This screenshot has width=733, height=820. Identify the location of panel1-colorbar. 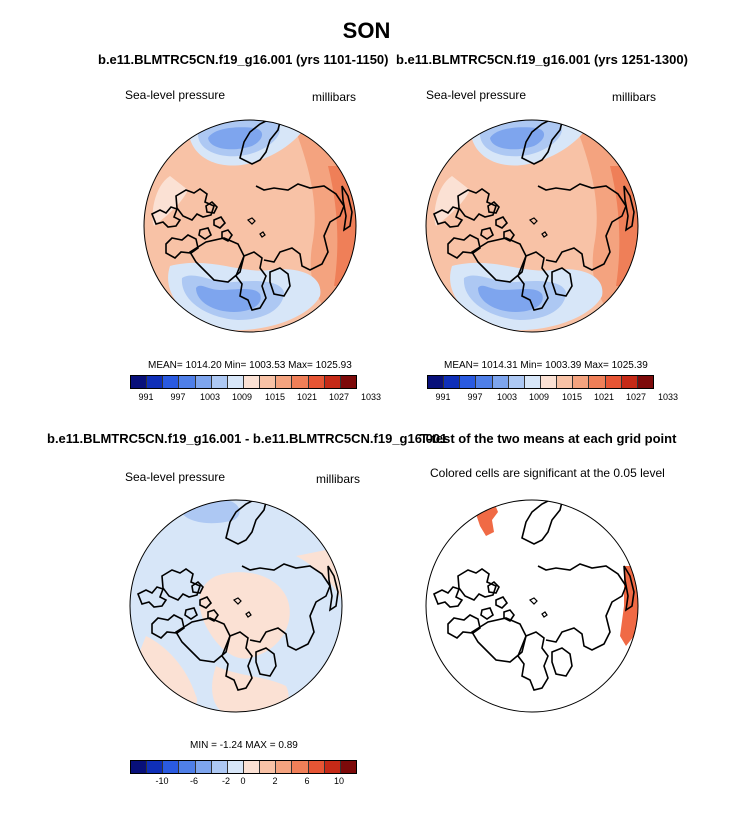
(243, 382).